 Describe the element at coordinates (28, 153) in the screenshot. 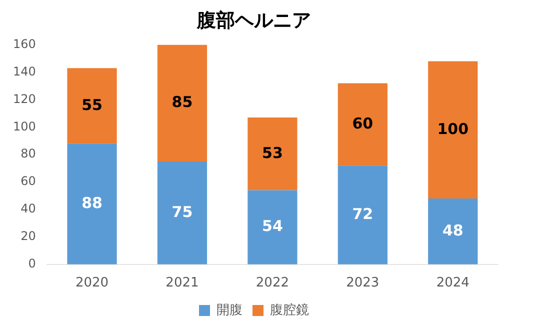

I see `y-tick-label: 80` at that location.